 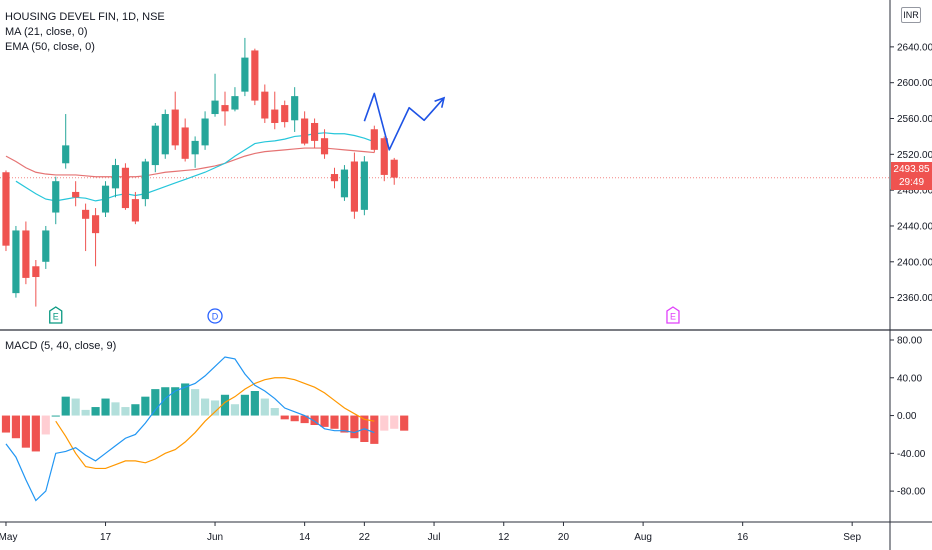 I want to click on bar-countdown: 29:49, so click(x=911, y=182).